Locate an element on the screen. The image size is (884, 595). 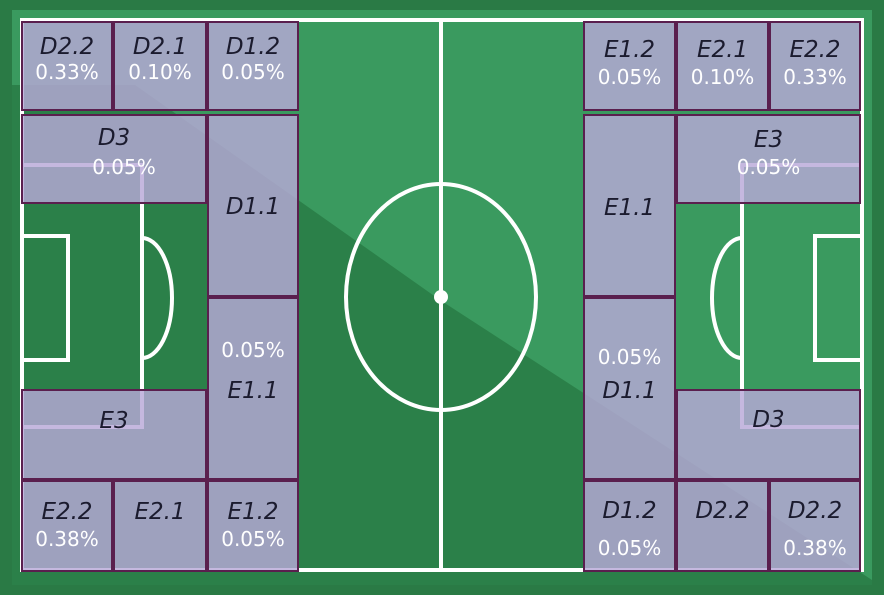
zone-left-d3: D3 0.05% is located at coordinates (114, 159).